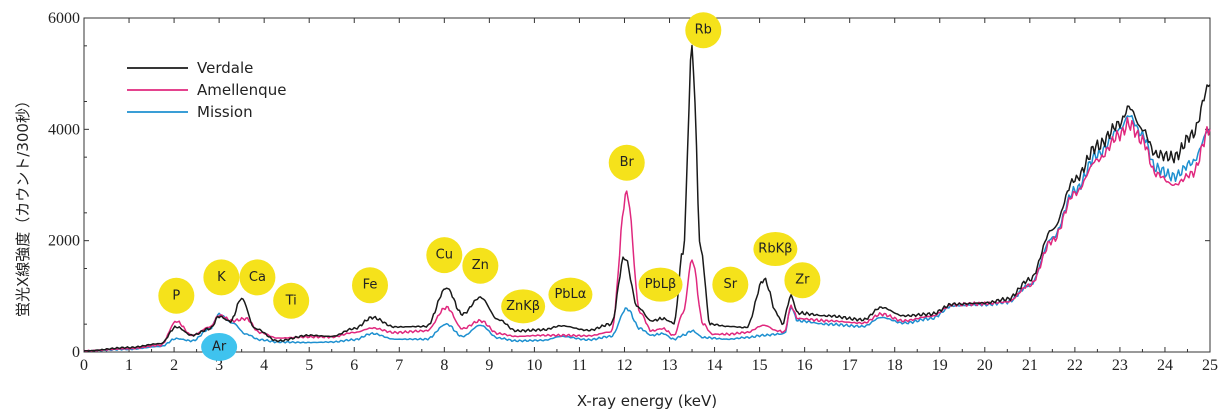  I want to click on x-tick-label: 0, so click(84, 365).